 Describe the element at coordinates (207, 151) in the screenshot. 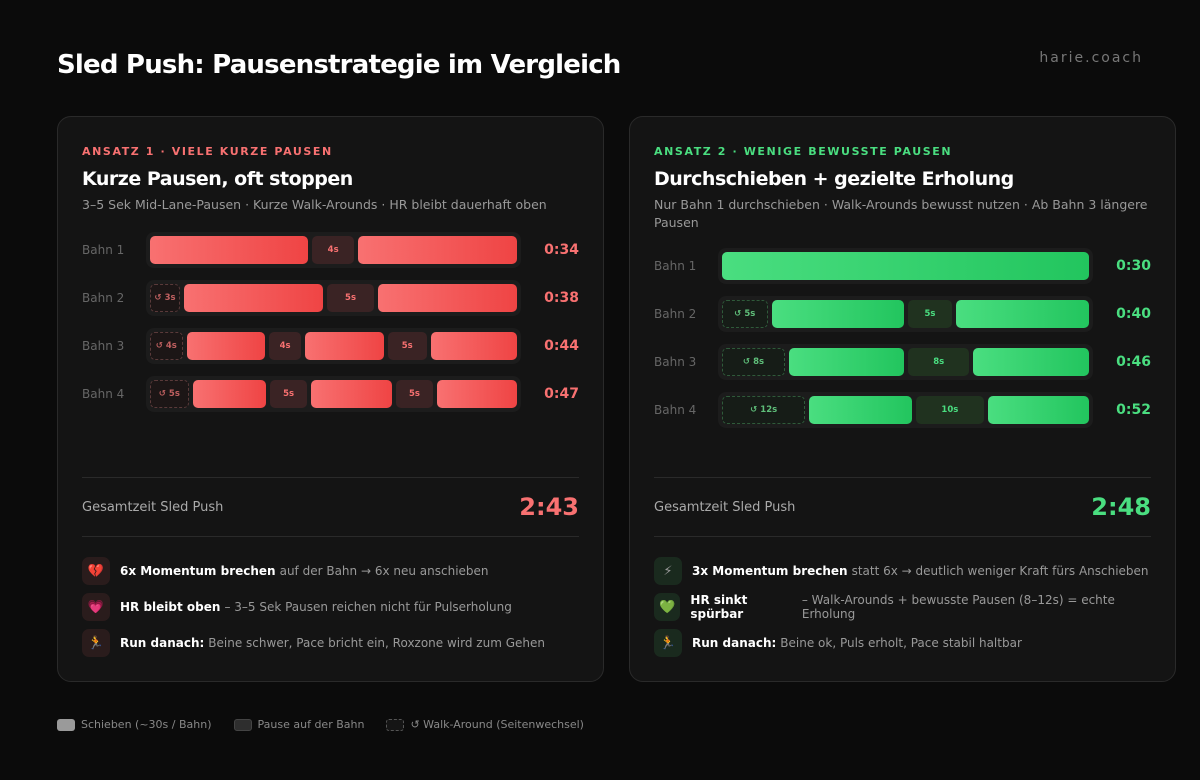

I see `card-kicker: ANSATZ 1 · VIELE KURZE PAUSEN` at that location.